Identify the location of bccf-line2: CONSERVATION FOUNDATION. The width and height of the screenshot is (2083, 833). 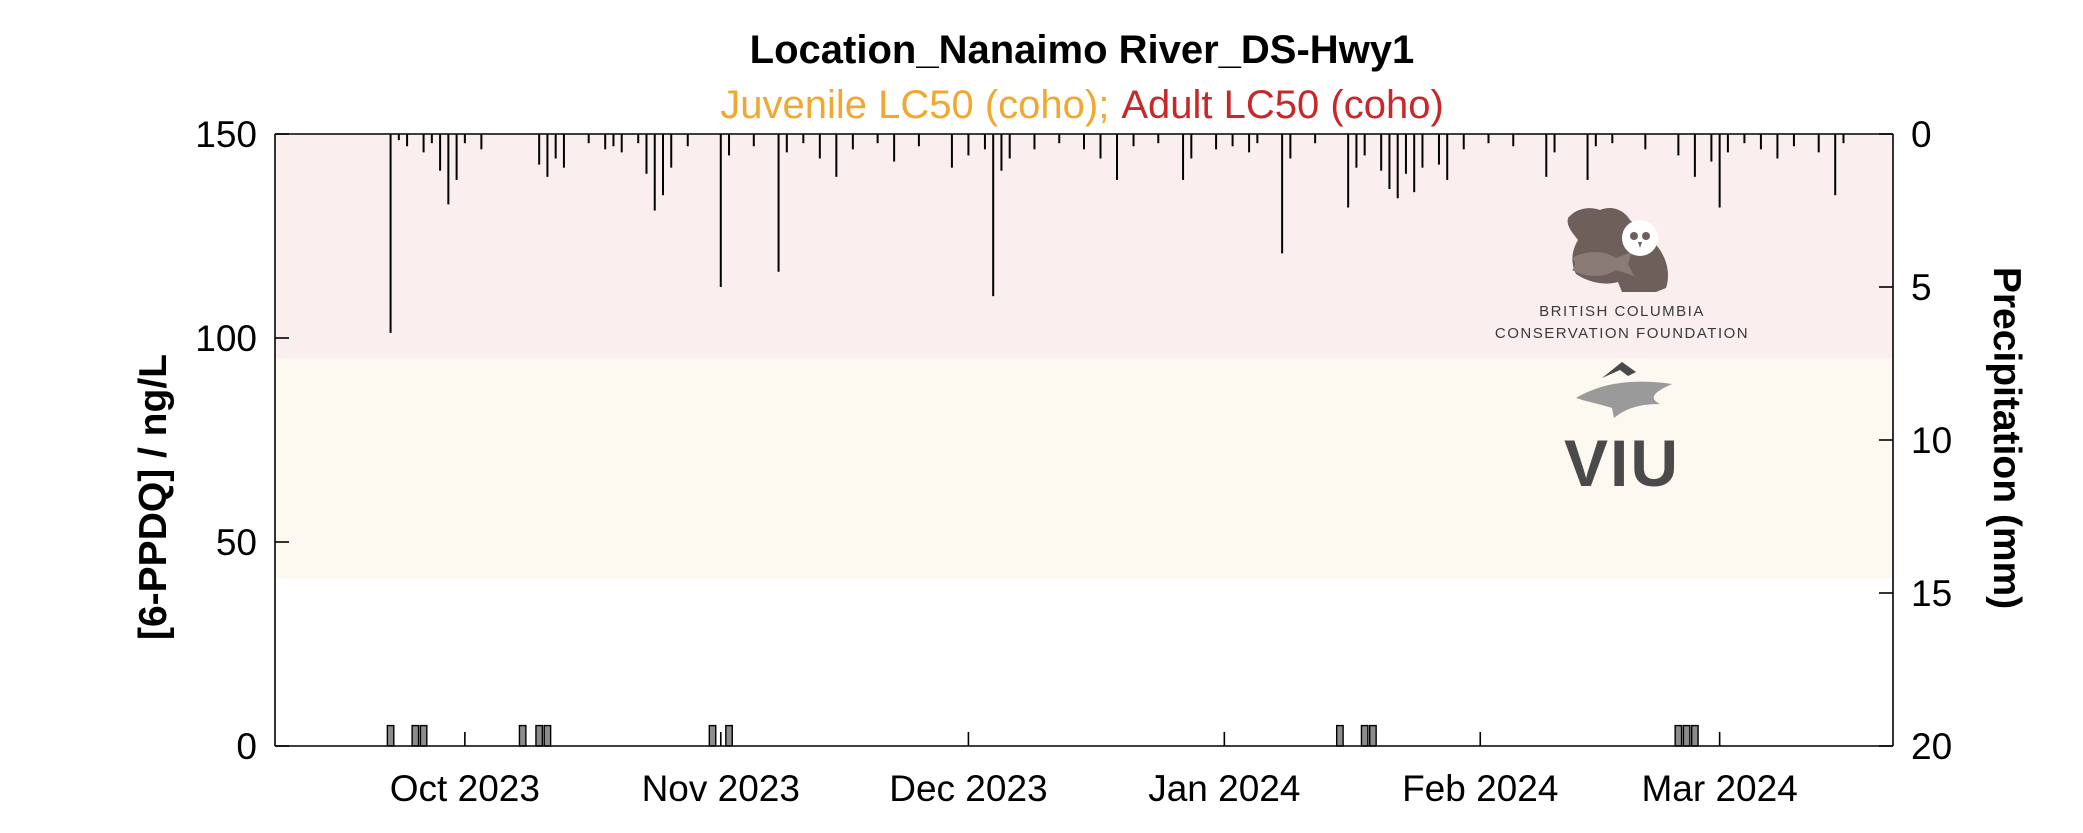
(1622, 333).